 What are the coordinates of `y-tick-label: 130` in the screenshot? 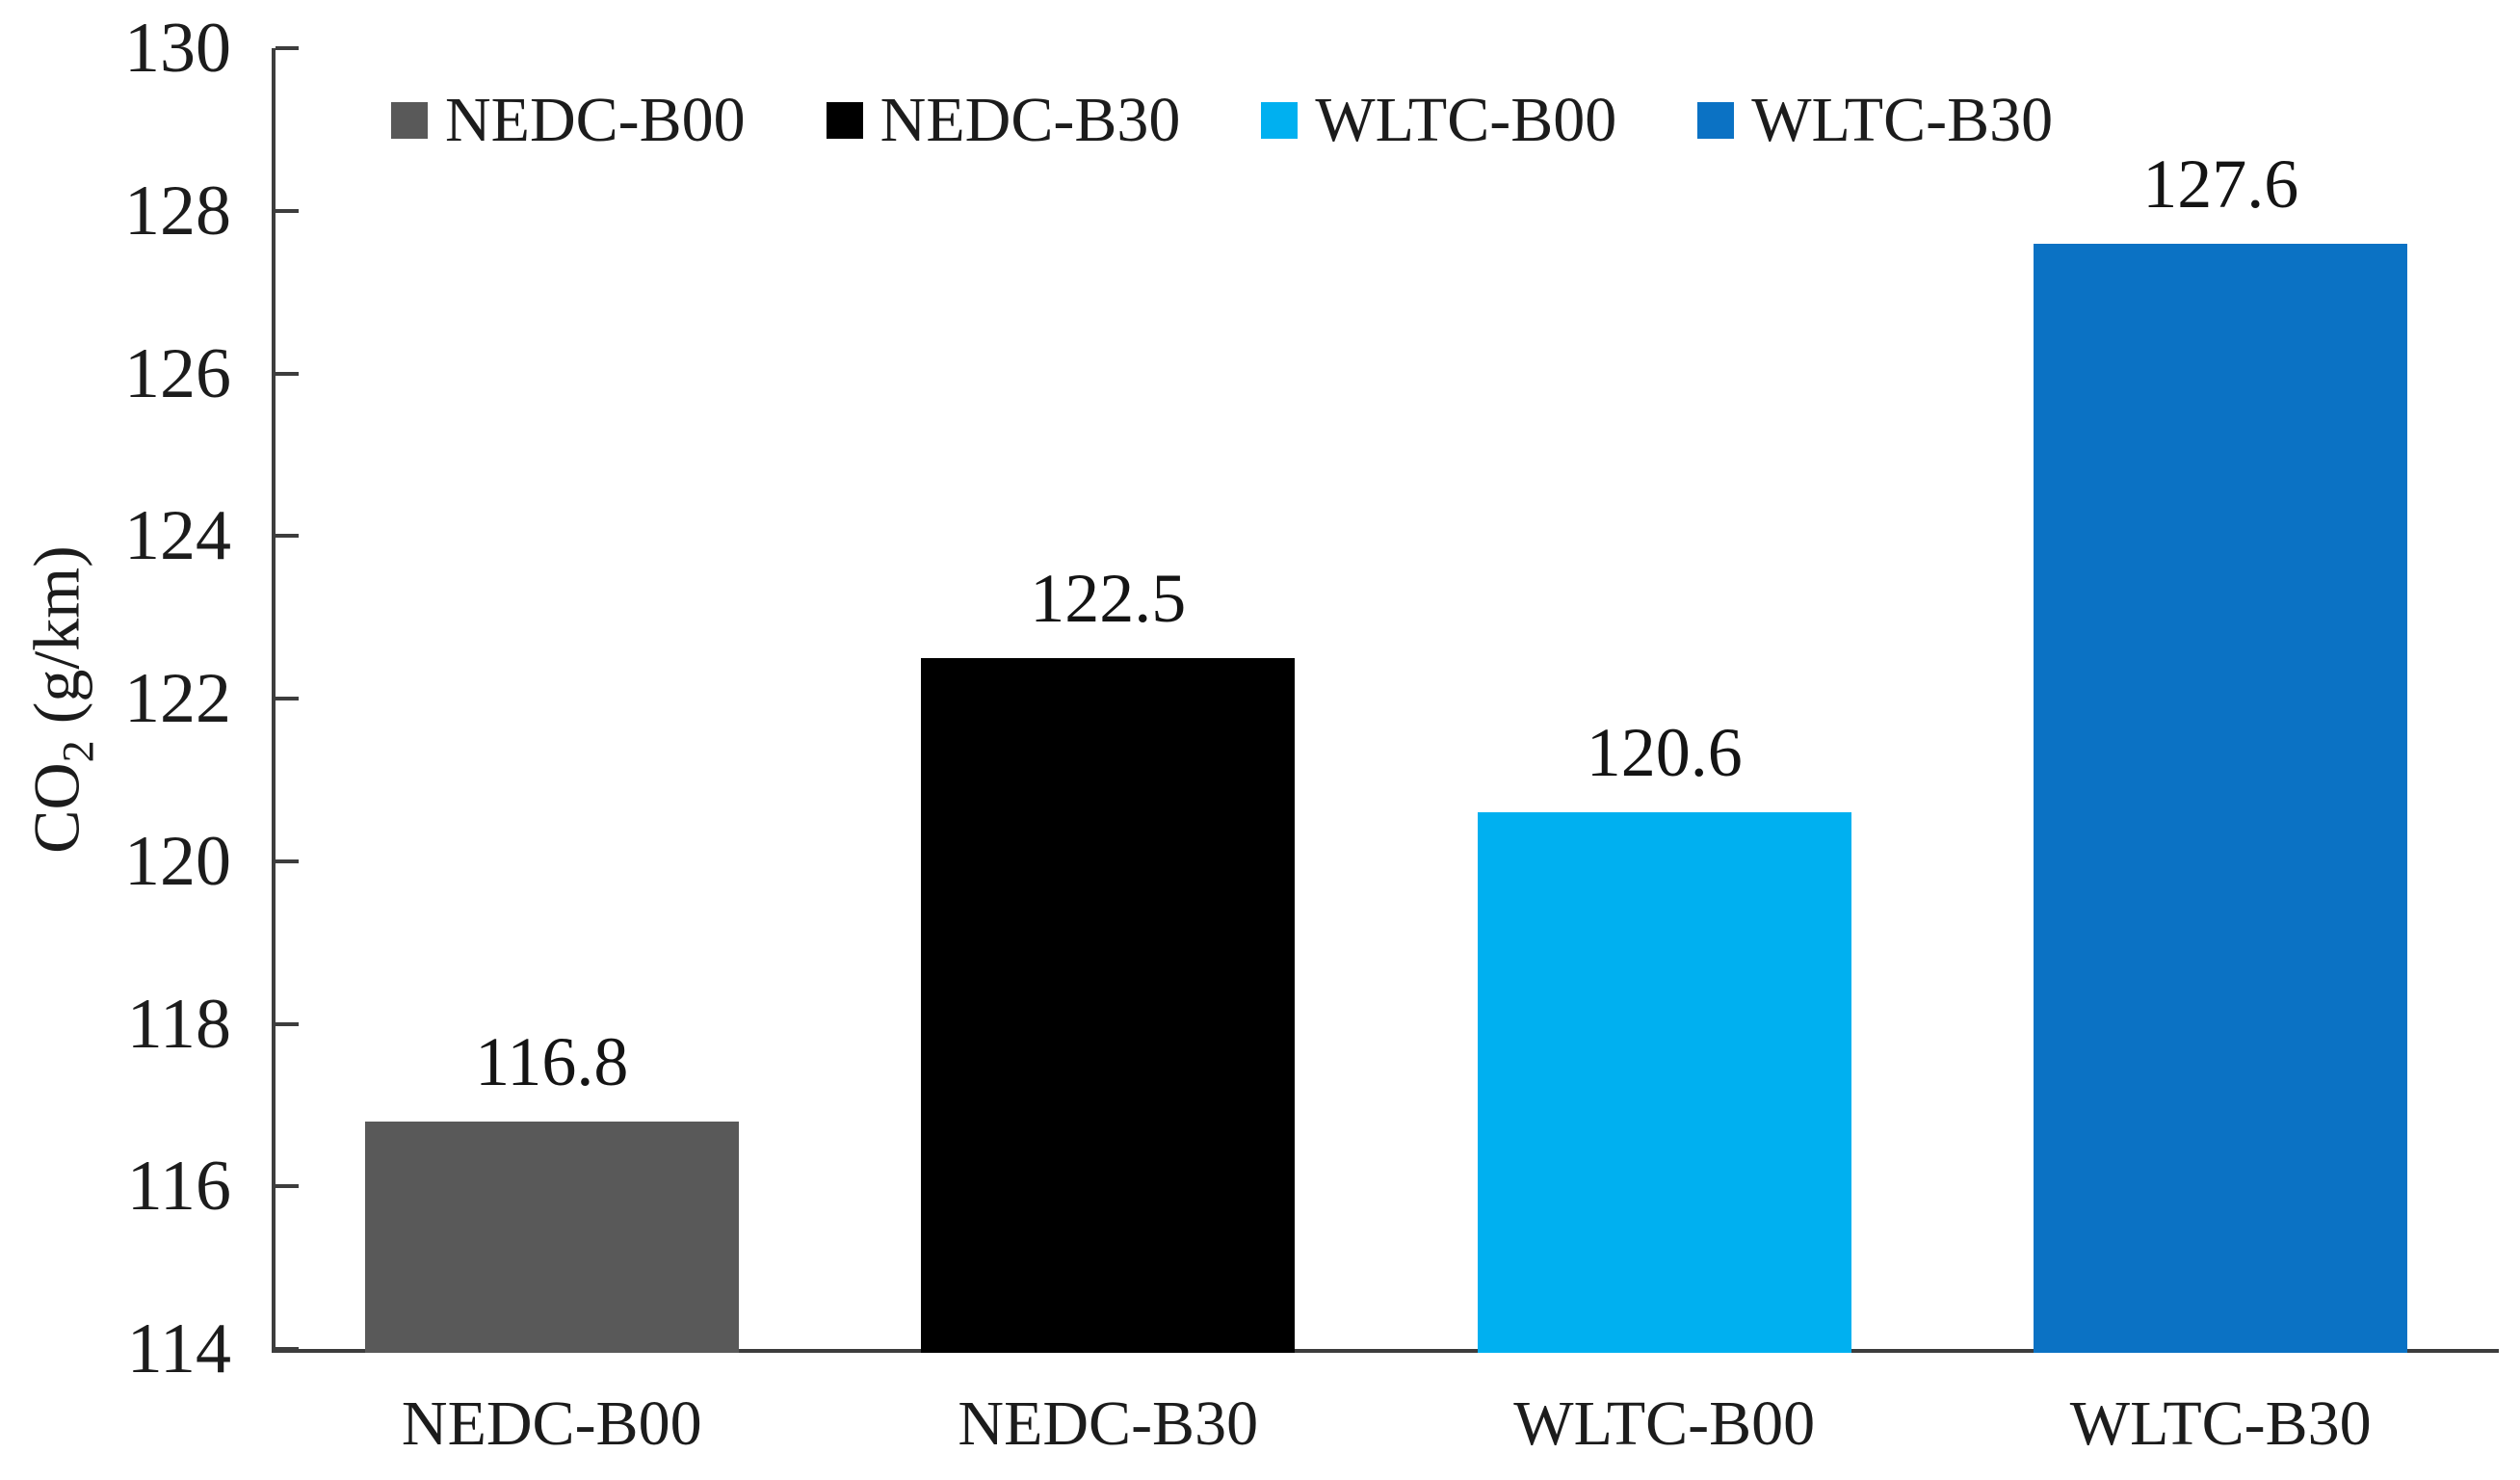 It's located at (178, 48).